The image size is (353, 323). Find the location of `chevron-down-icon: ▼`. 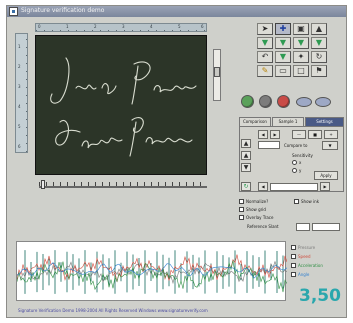

chevron-down-icon: ▼ is located at coordinates (330, 145).